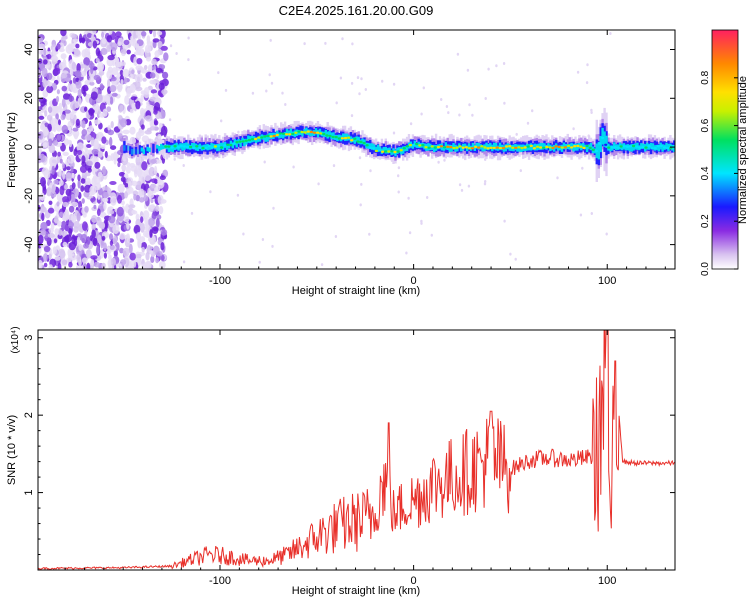 This screenshot has width=750, height=600. What do you see at coordinates (705, 173) in the screenshot?
I see `colorbar-tick-label: 0.4` at bounding box center [705, 173].